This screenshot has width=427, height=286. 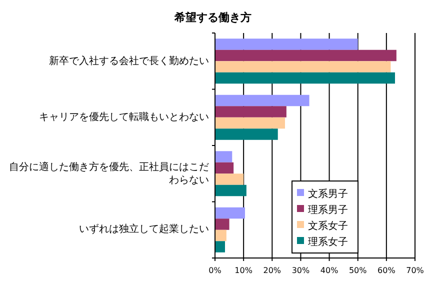 What do you see at coordinates (243, 270) in the screenshot?
I see `x-tick-label: 10%` at bounding box center [243, 270].